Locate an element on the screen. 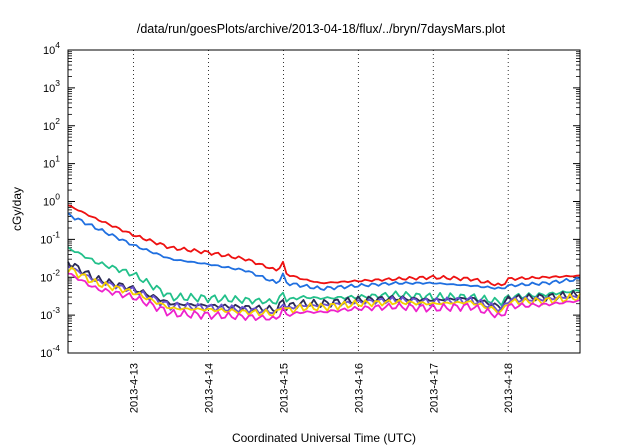  x-tick-label: 2013-4-16 is located at coordinates (359, 388).